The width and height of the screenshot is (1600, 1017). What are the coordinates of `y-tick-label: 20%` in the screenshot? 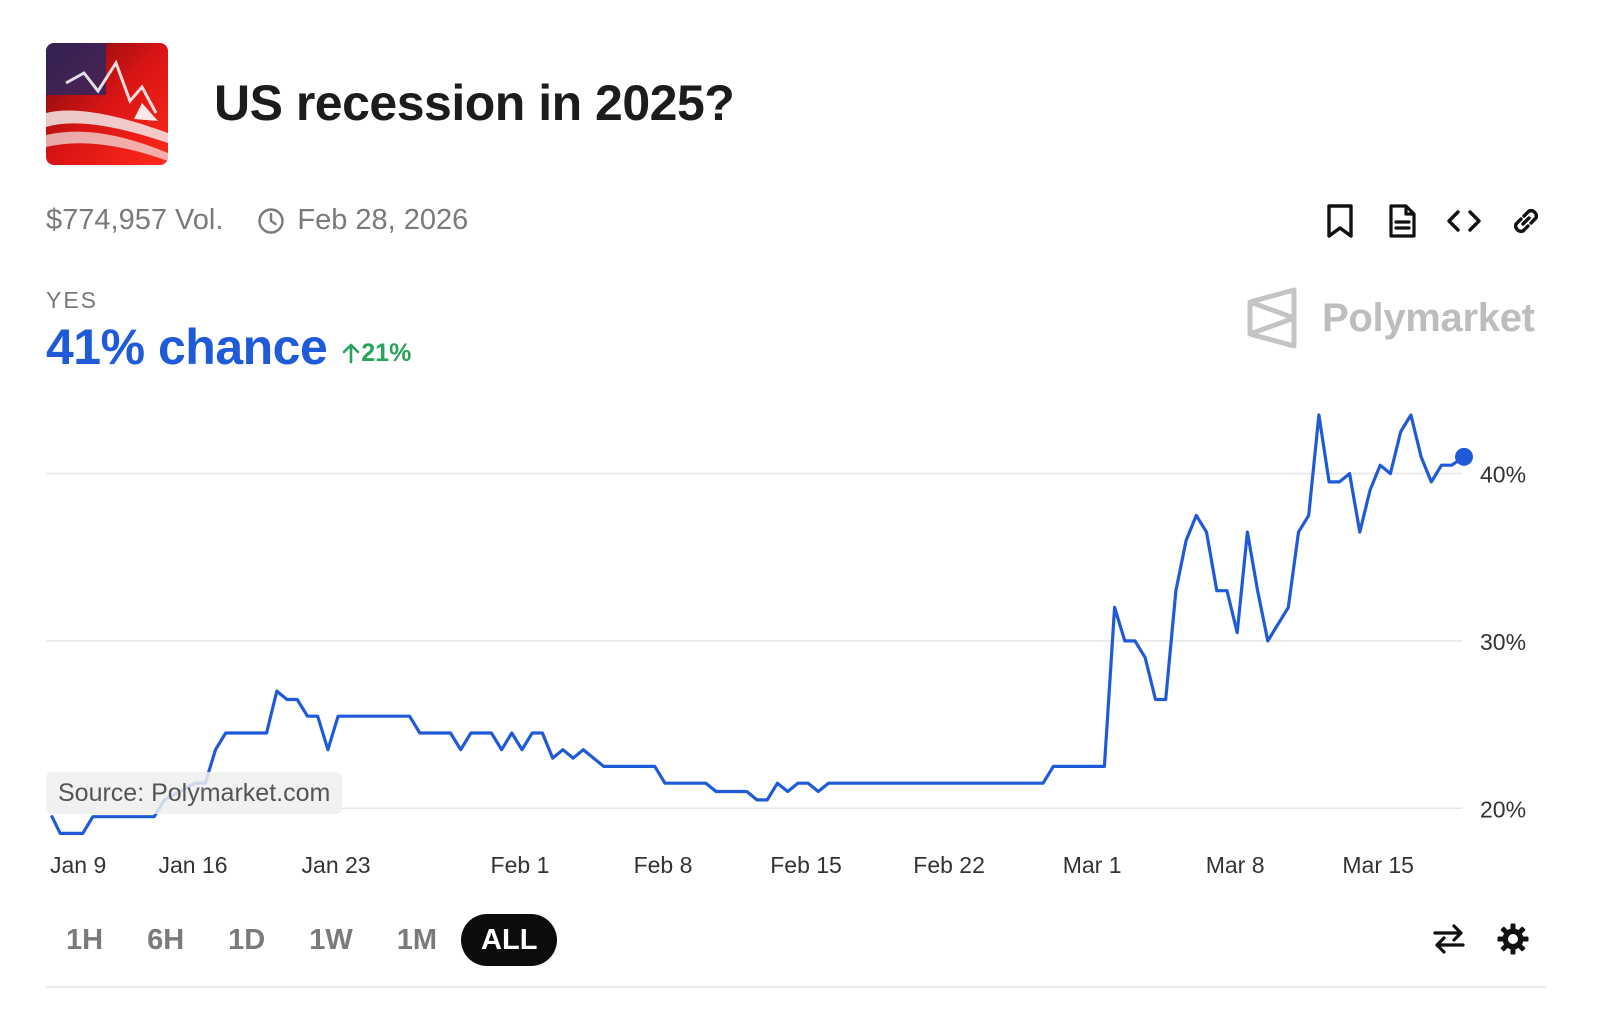 It's located at (1503, 809).